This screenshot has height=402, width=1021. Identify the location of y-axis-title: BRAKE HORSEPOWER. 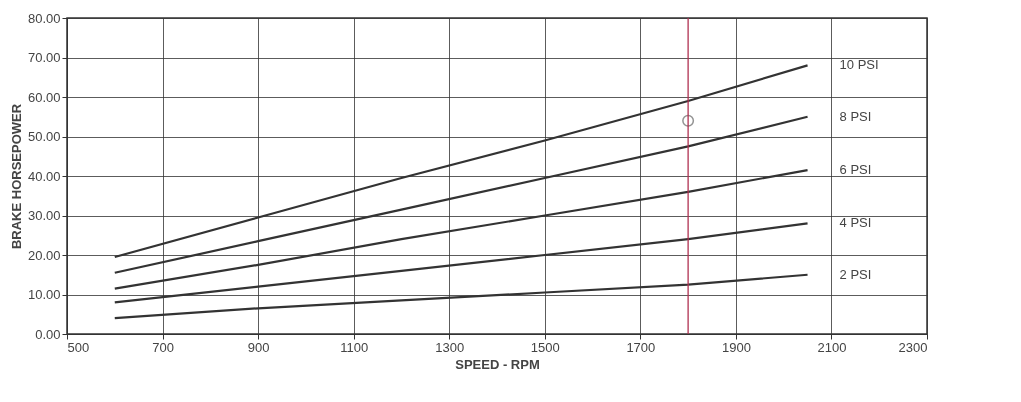
(16, 176).